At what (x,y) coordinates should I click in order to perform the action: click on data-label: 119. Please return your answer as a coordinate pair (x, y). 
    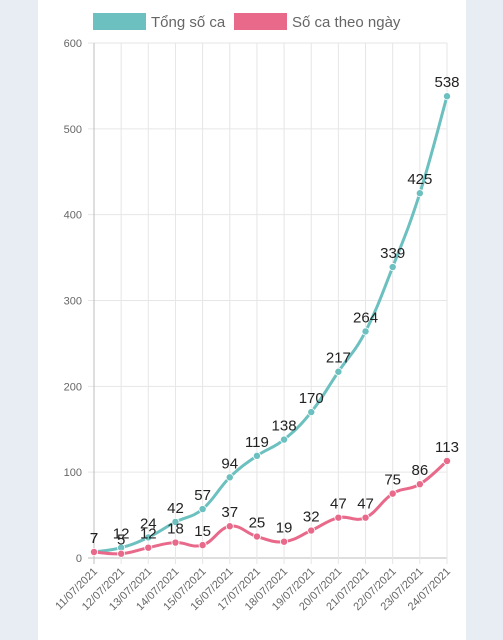
    Looking at the image, I should click on (257, 442).